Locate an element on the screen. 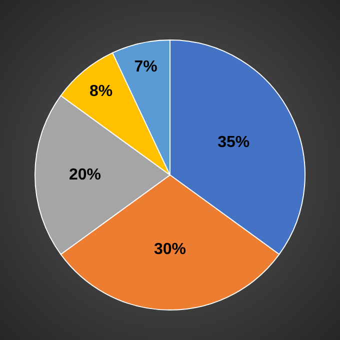 The width and height of the screenshot is (340, 340). data-label: 30% is located at coordinates (170, 249).